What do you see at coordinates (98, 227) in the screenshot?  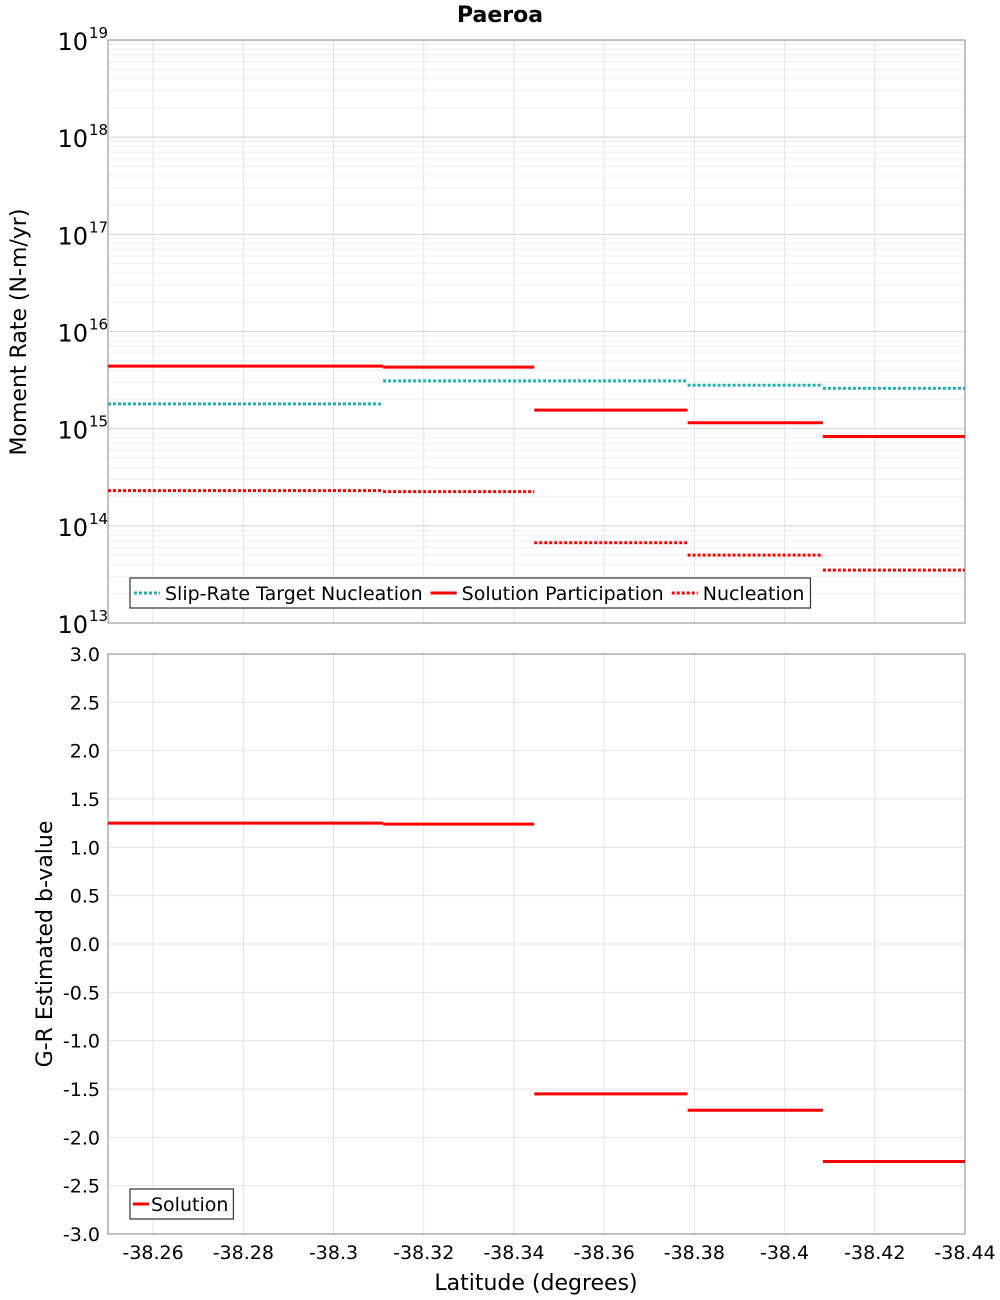 I see `y-tick-exponent: 17` at bounding box center [98, 227].